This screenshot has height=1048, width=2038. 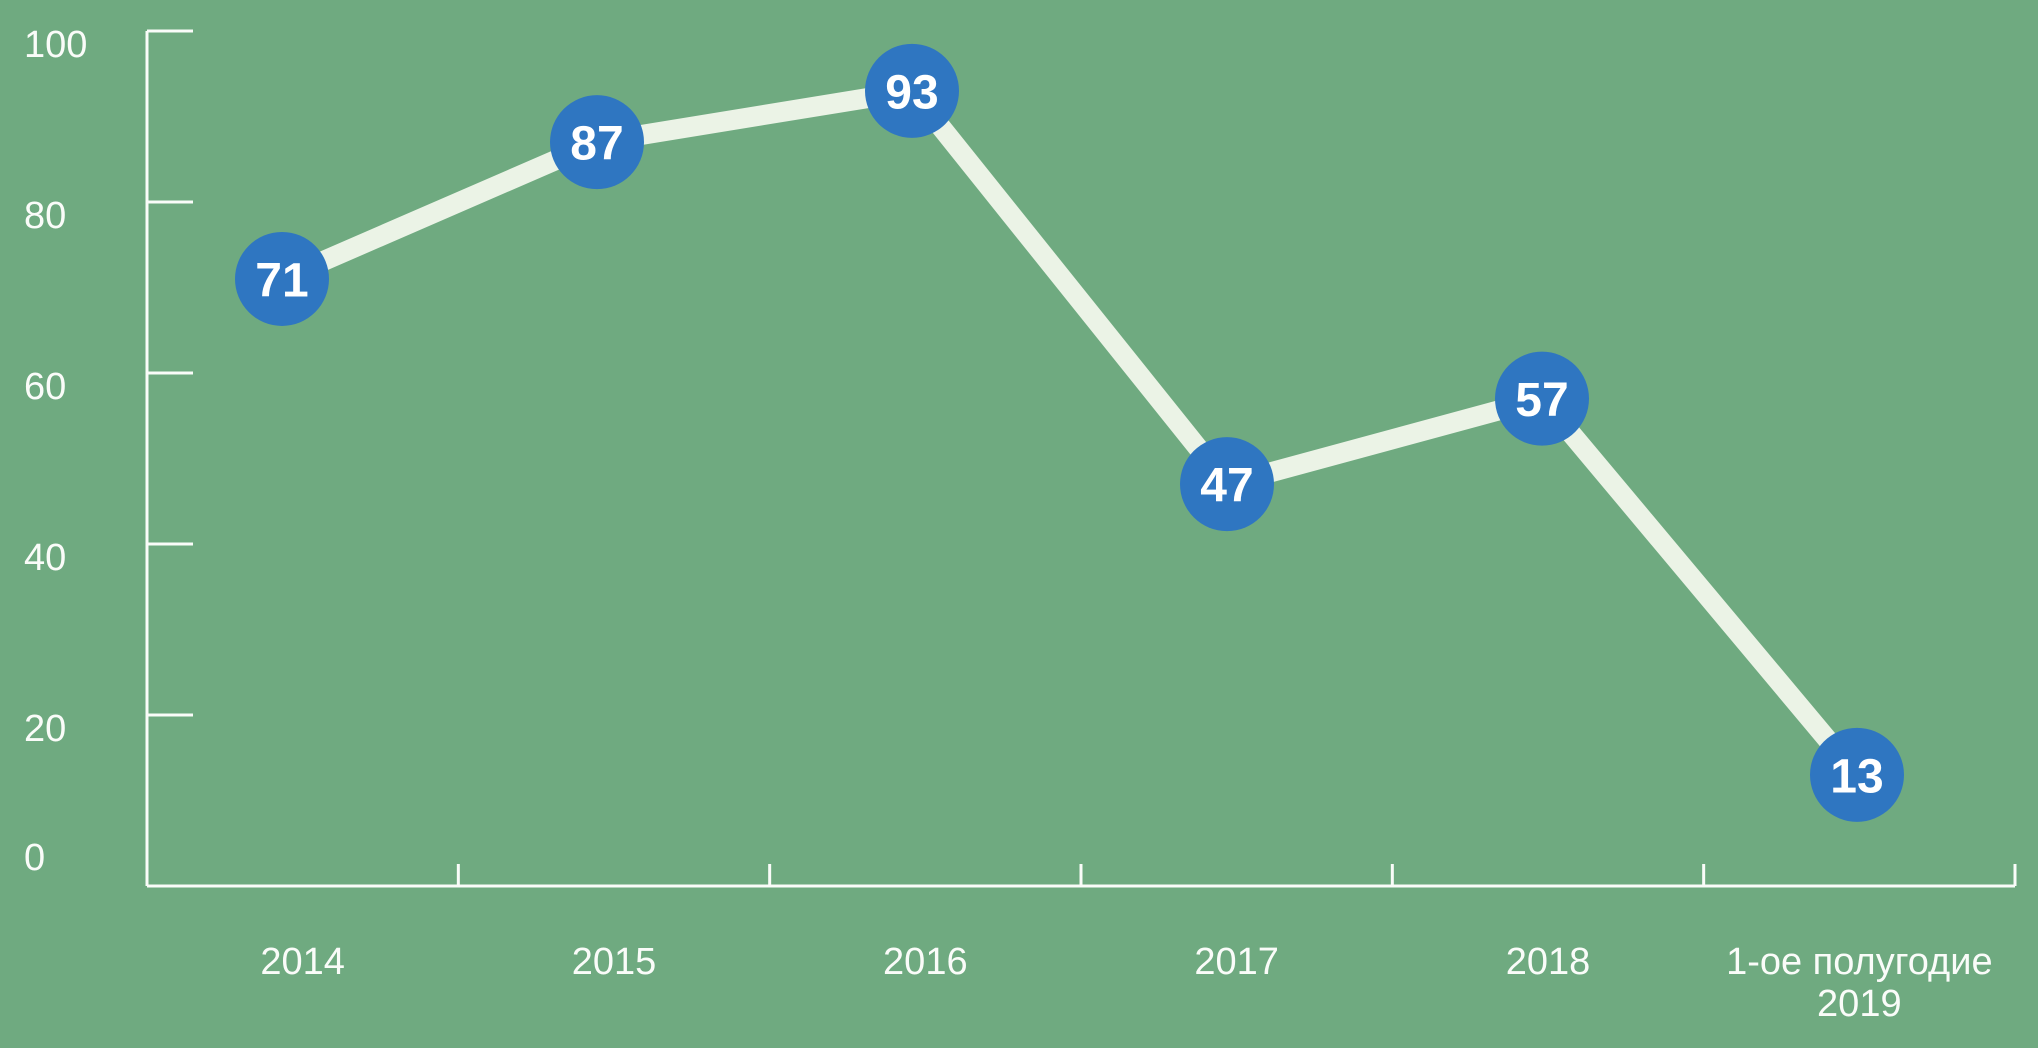 I want to click on x-axis-category-label: 2016, so click(x=925, y=962).